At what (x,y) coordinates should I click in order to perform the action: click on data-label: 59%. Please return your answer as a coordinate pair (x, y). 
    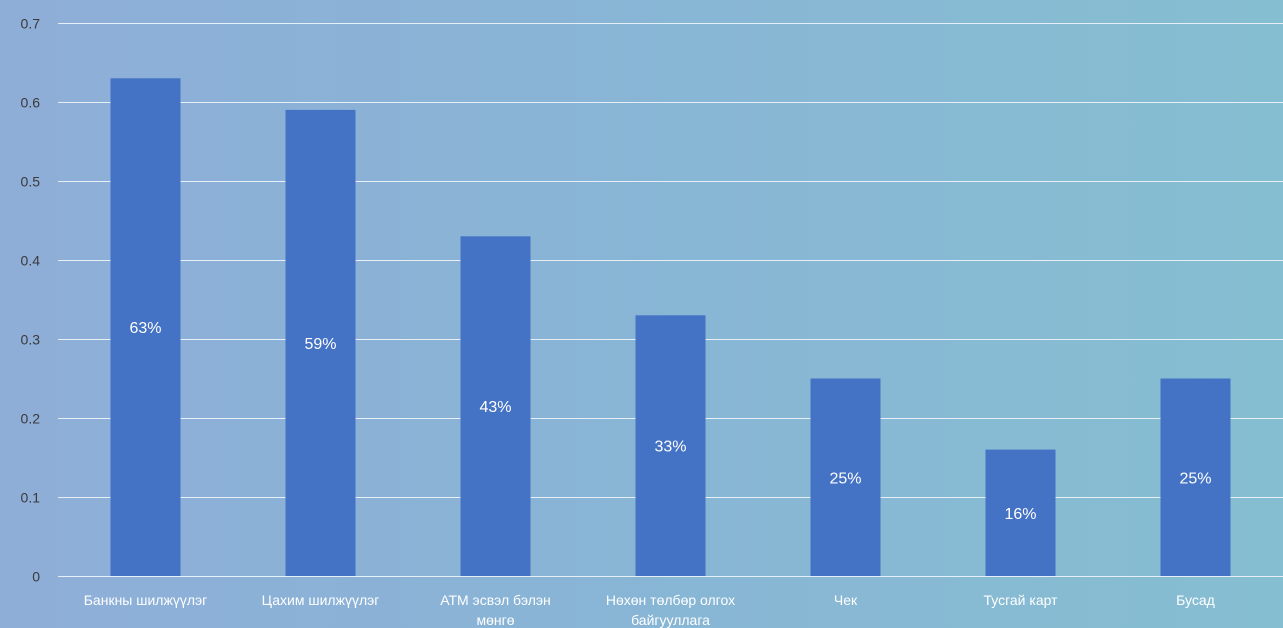
    Looking at the image, I should click on (320, 344).